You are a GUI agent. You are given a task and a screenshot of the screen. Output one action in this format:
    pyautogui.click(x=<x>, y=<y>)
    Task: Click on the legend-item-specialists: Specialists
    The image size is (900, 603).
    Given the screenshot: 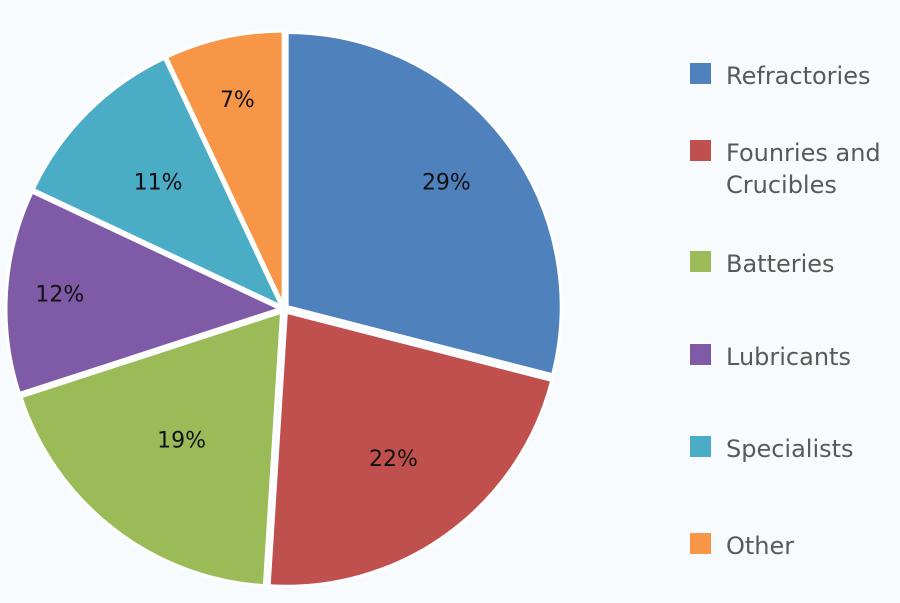 What is the action you would take?
    pyautogui.click(x=790, y=449)
    